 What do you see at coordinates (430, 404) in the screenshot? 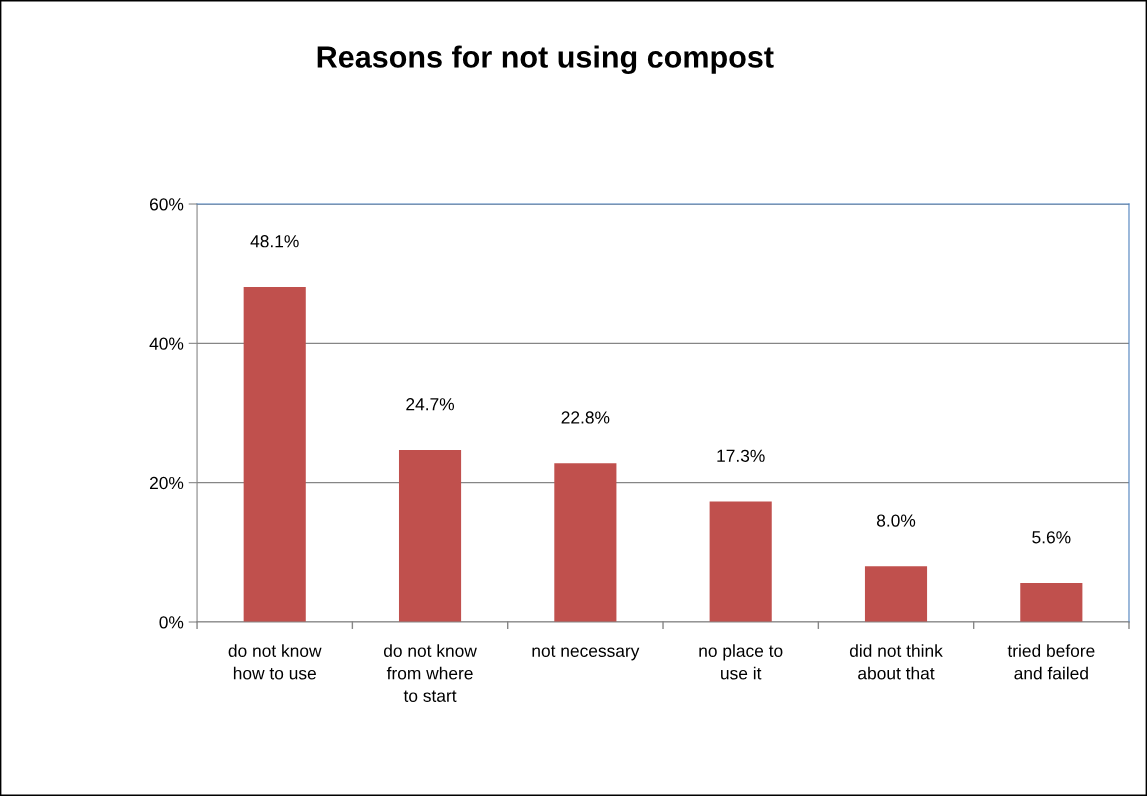
I see `data-label: 24.7%` at bounding box center [430, 404].